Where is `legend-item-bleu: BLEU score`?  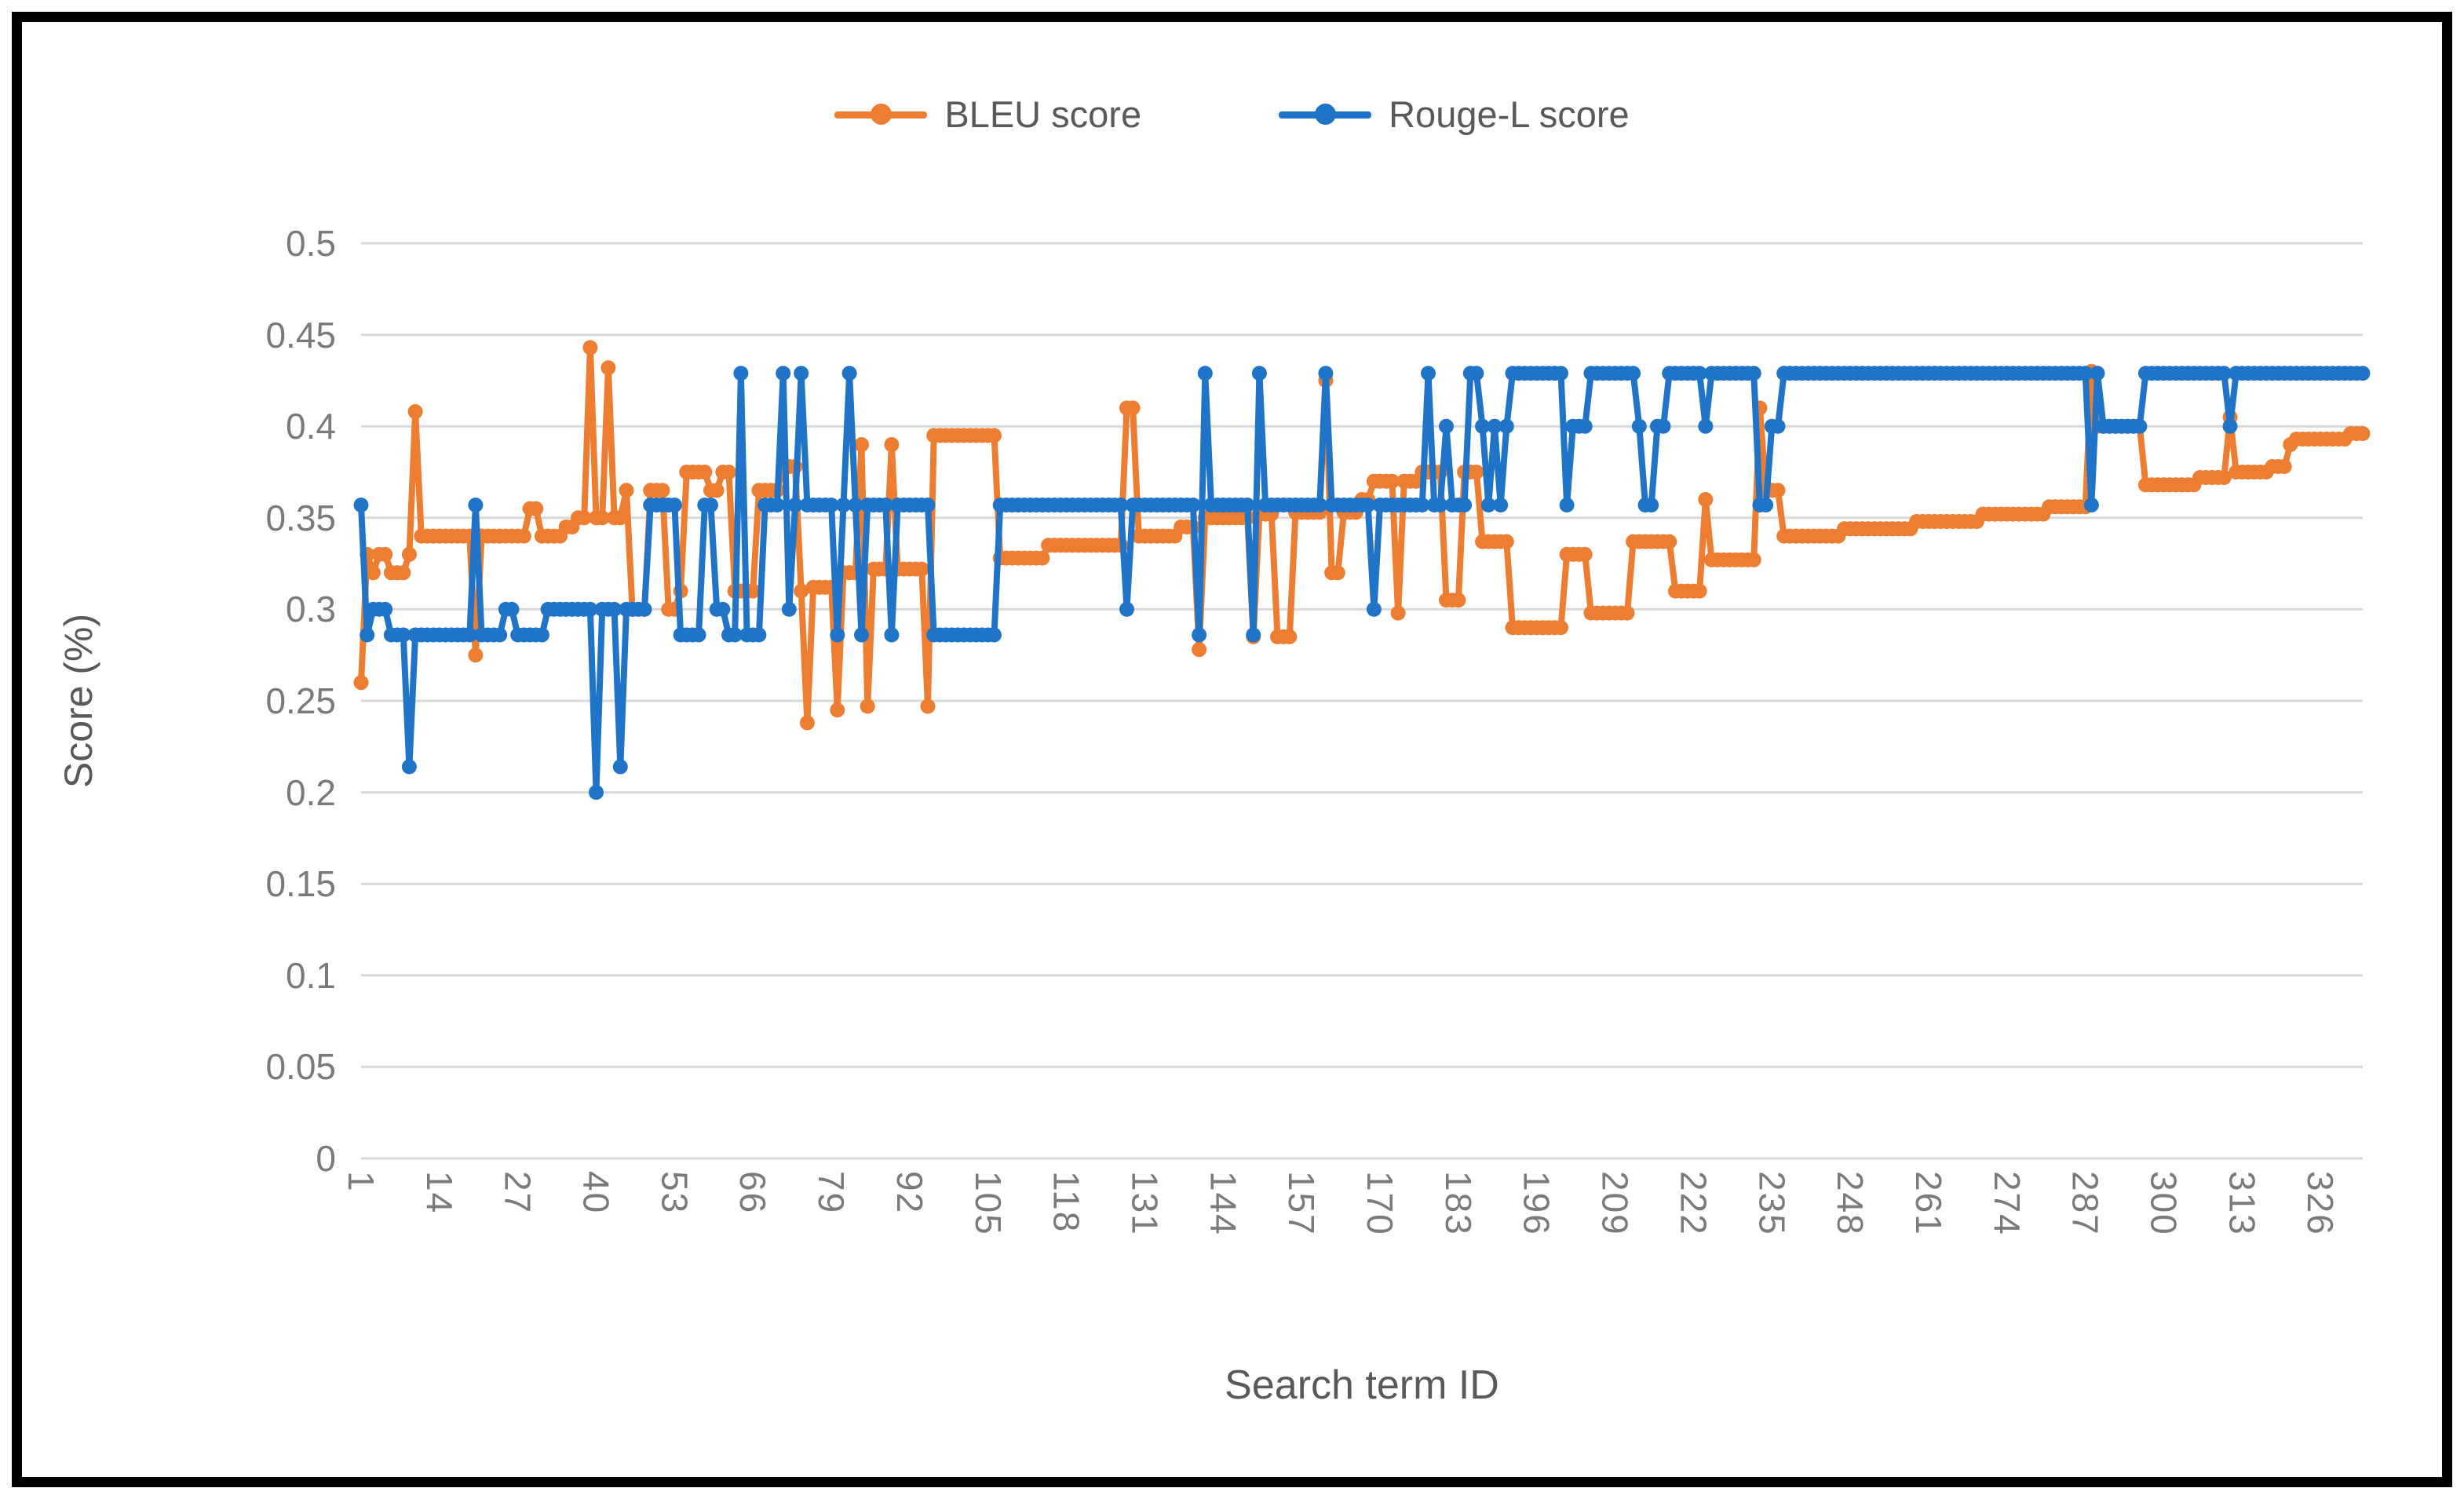
legend-item-bleu: BLEU score is located at coordinates (987, 114).